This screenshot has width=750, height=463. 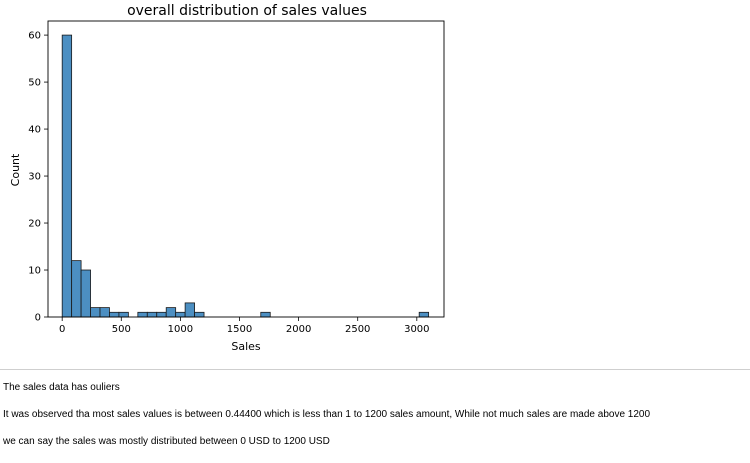 I want to click on y-tick-label: 40, so click(x=34, y=130).